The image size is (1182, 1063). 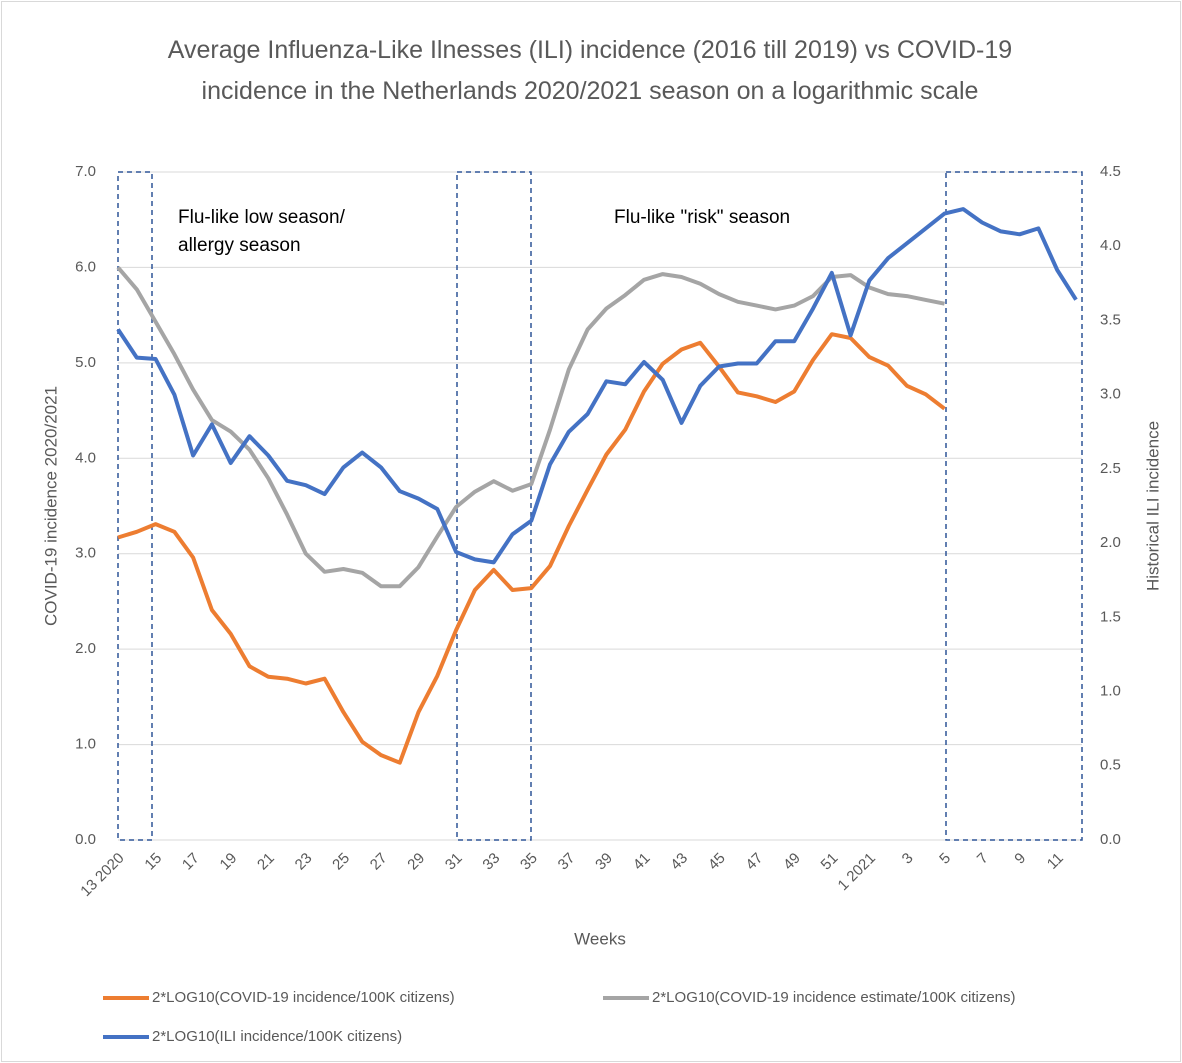 I want to click on y-tick-label: 4.0, so click(x=85, y=457).